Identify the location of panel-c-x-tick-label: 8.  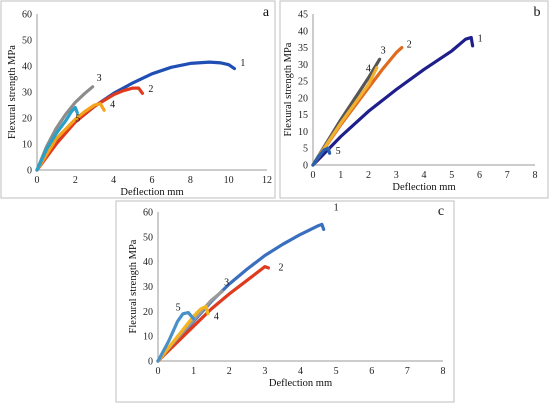
(443, 371).